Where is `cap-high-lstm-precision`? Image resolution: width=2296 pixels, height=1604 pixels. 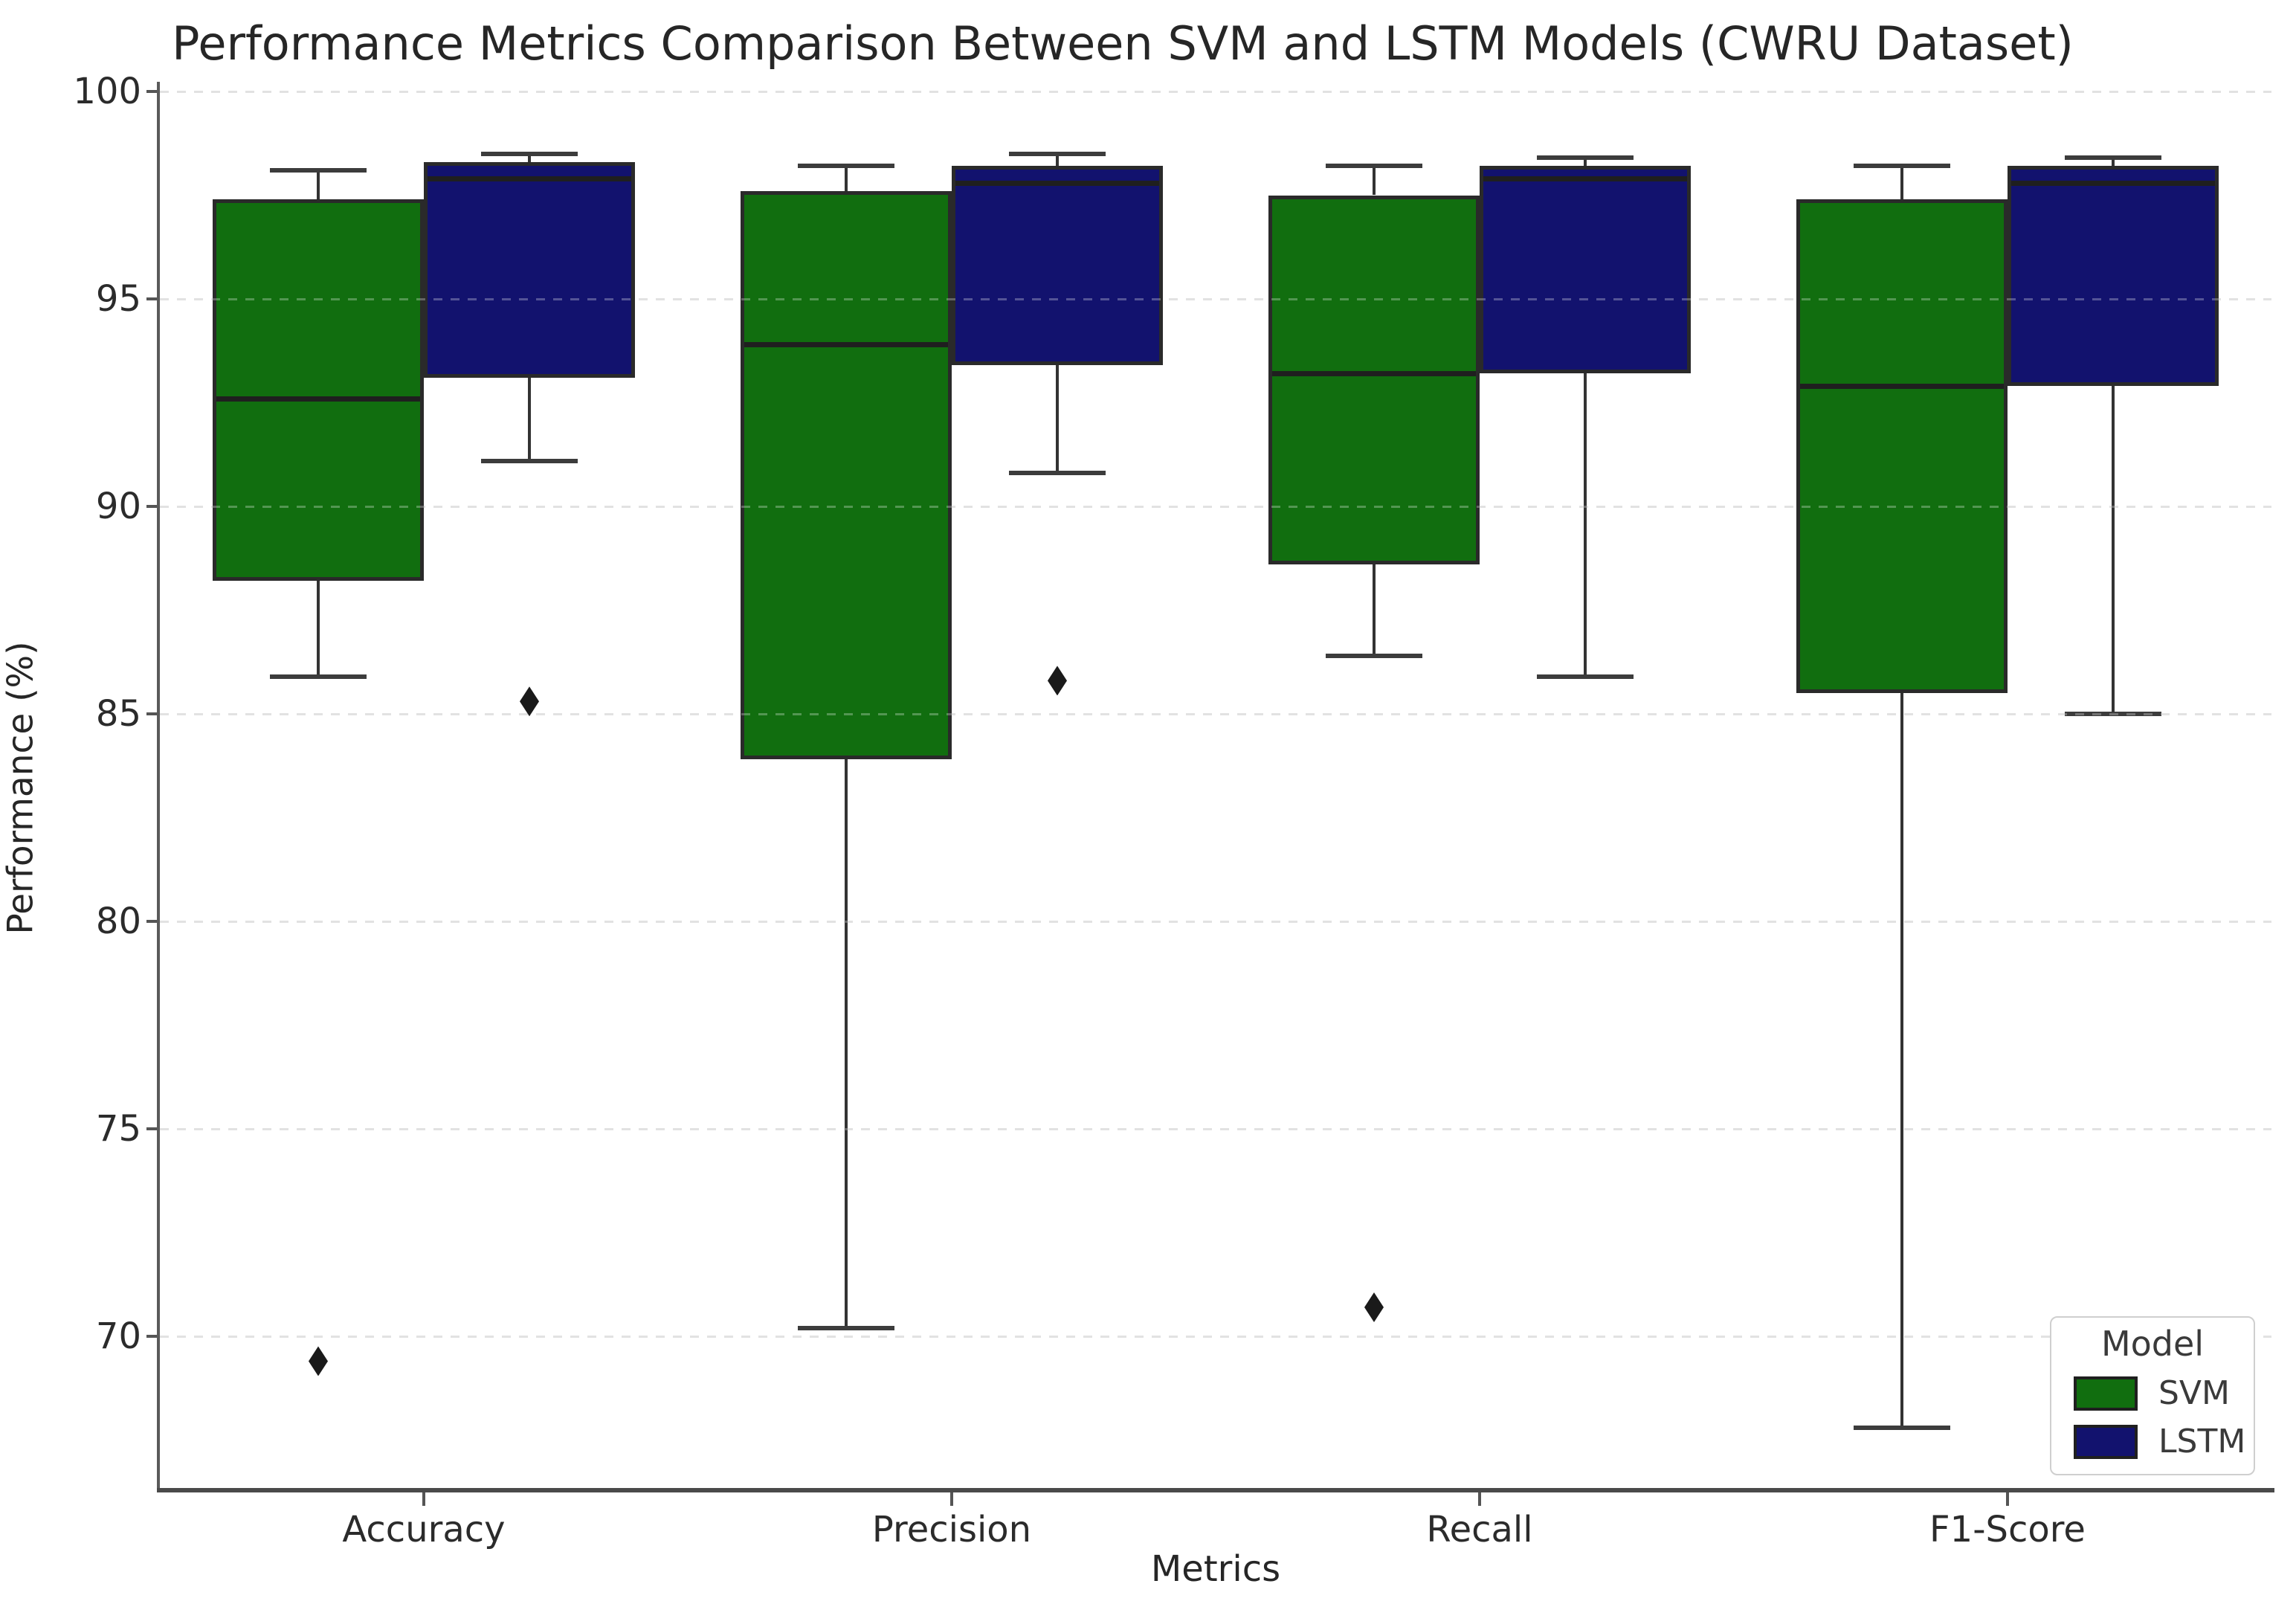 cap-high-lstm-precision is located at coordinates (1057, 153).